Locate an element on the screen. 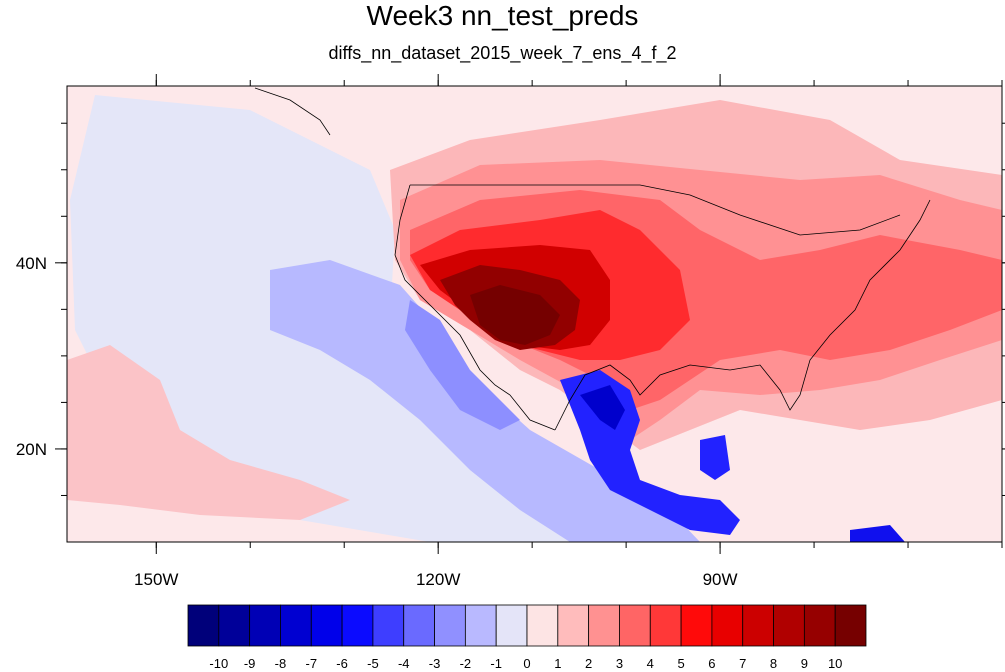 The image size is (1005, 672). lat-tick-label: 20N is located at coordinates (31, 449).